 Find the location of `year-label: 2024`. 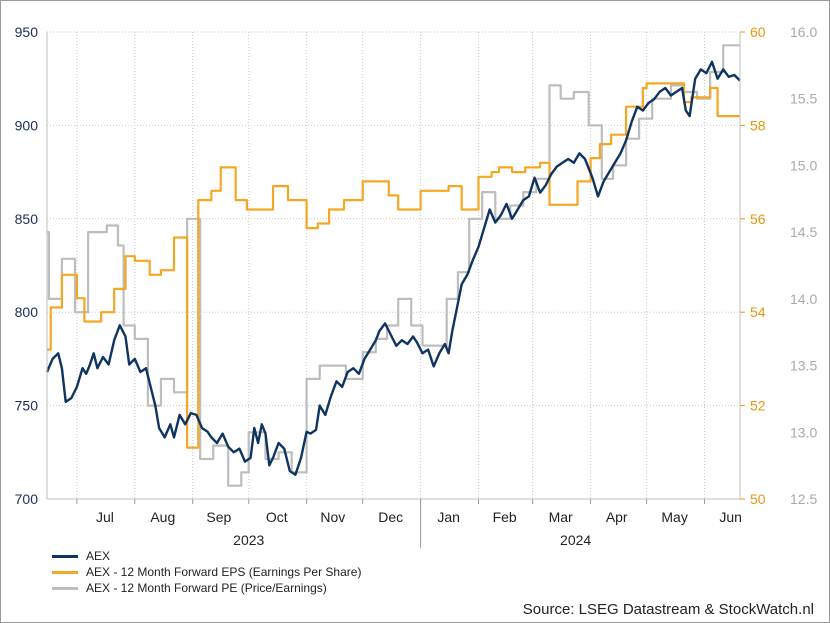

year-label: 2024 is located at coordinates (575, 540).